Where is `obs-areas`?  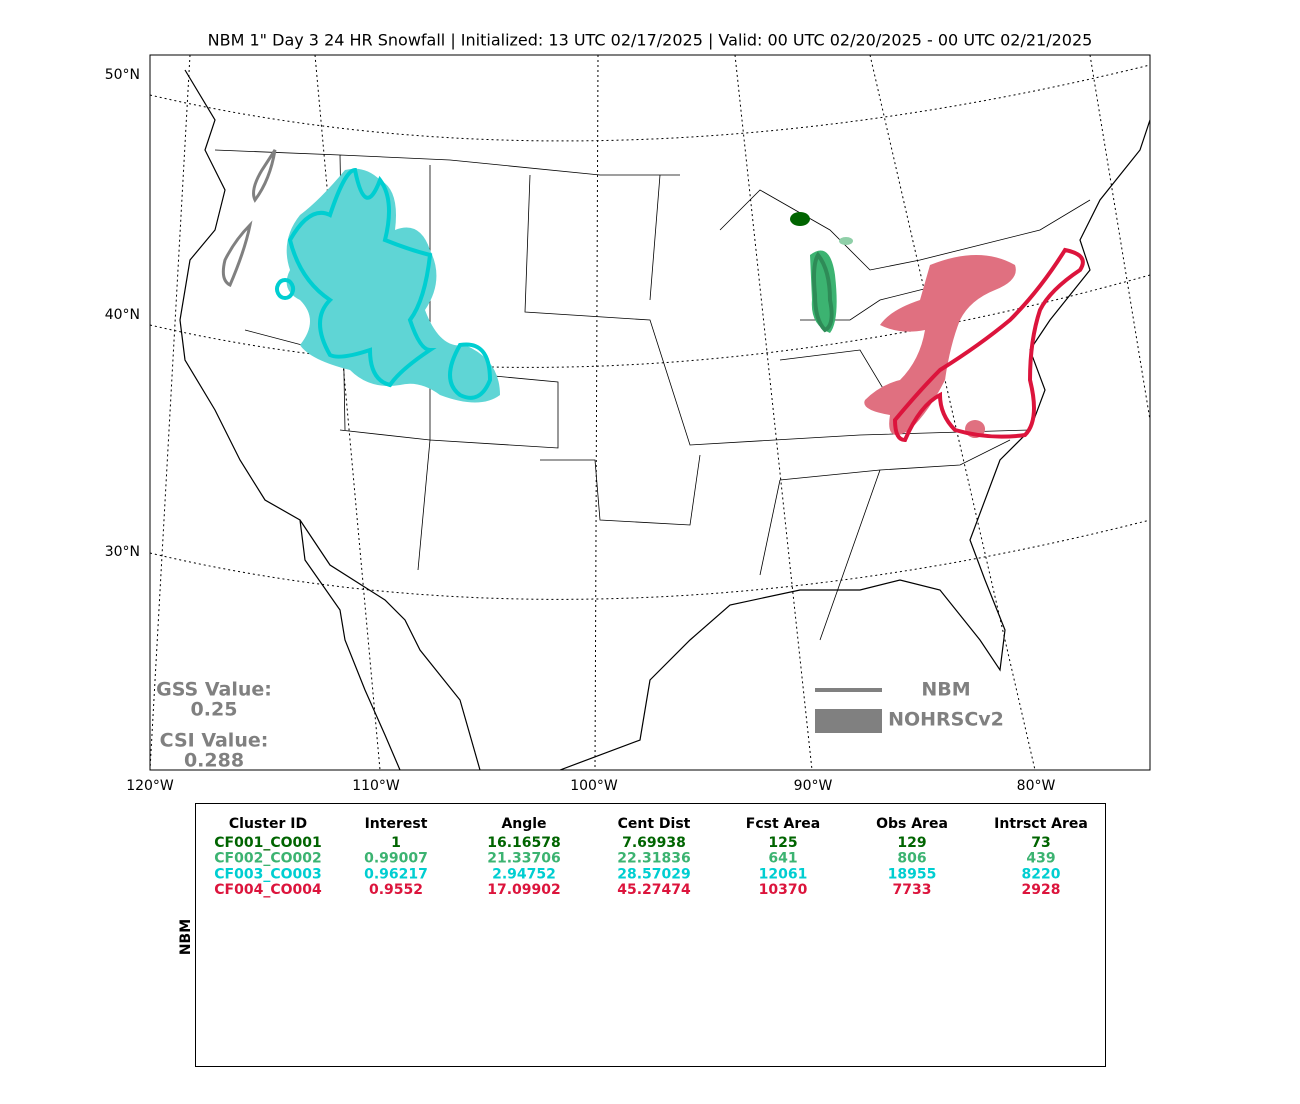
obs-areas is located at coordinates (651, 303).